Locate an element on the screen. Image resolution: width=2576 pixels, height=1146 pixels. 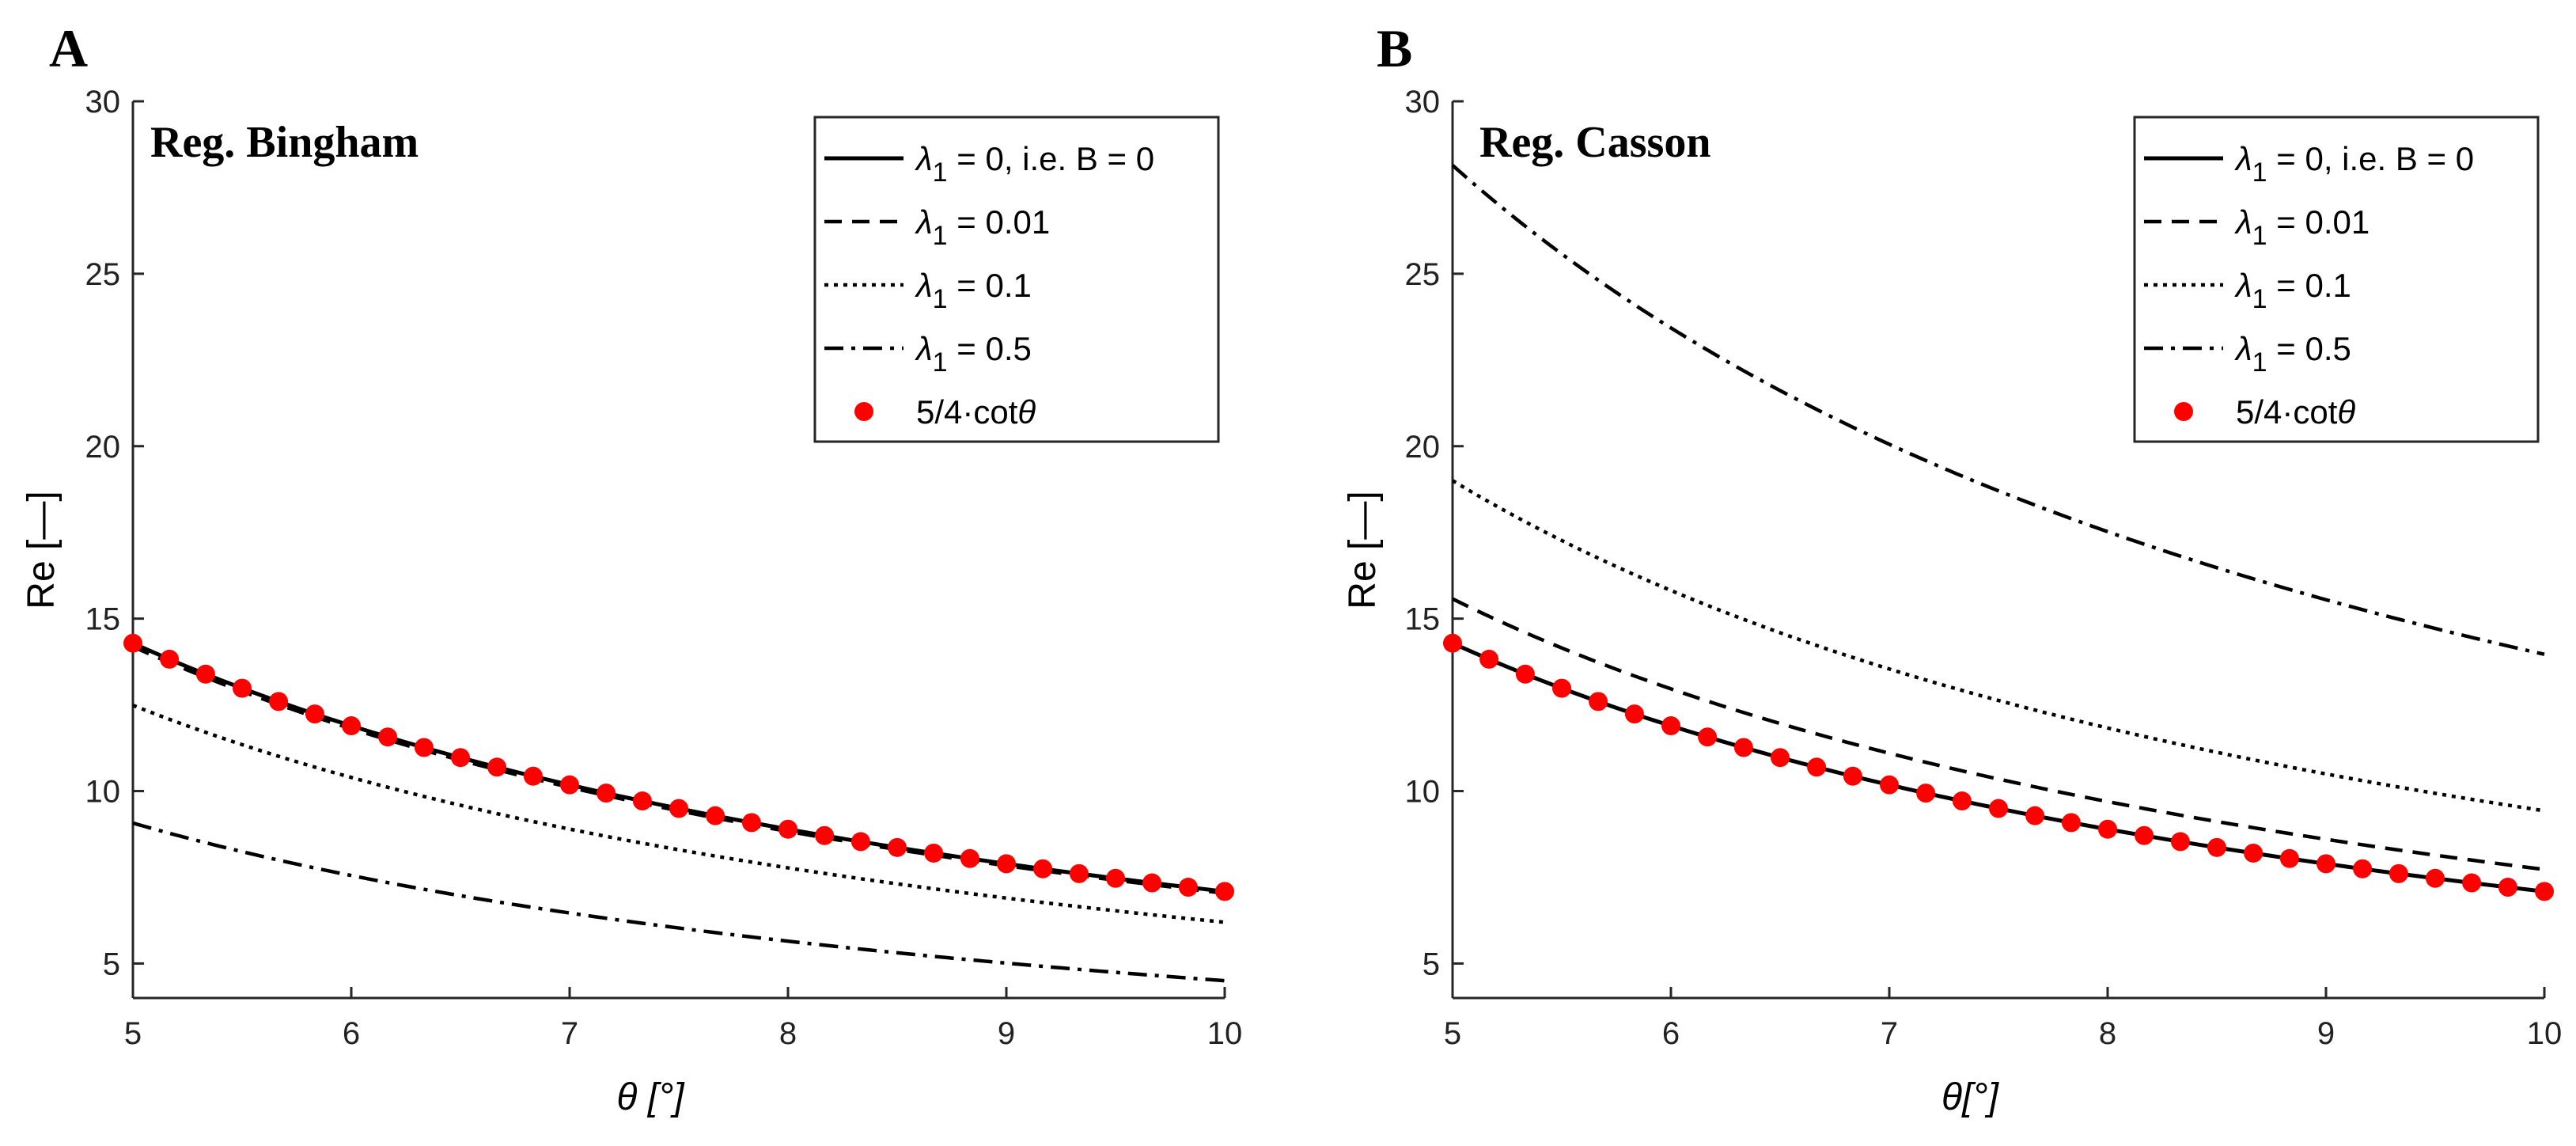
x-tick-label: 9 is located at coordinates (2326, 1033).